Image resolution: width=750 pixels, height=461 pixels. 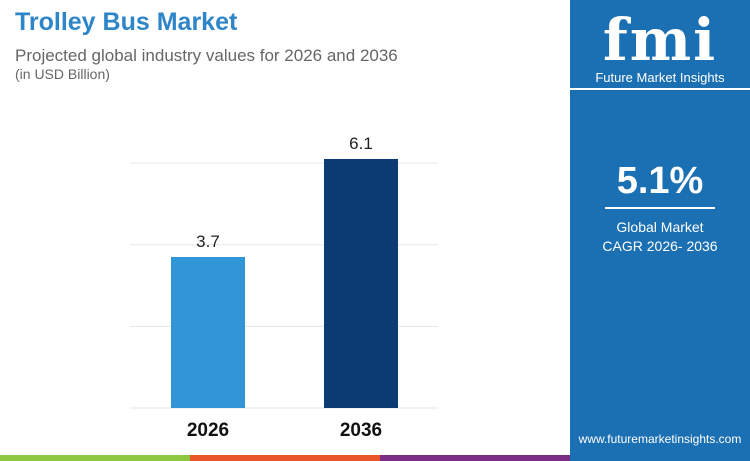 I want to click on cagr-label-1: Global Market, so click(x=660, y=227).